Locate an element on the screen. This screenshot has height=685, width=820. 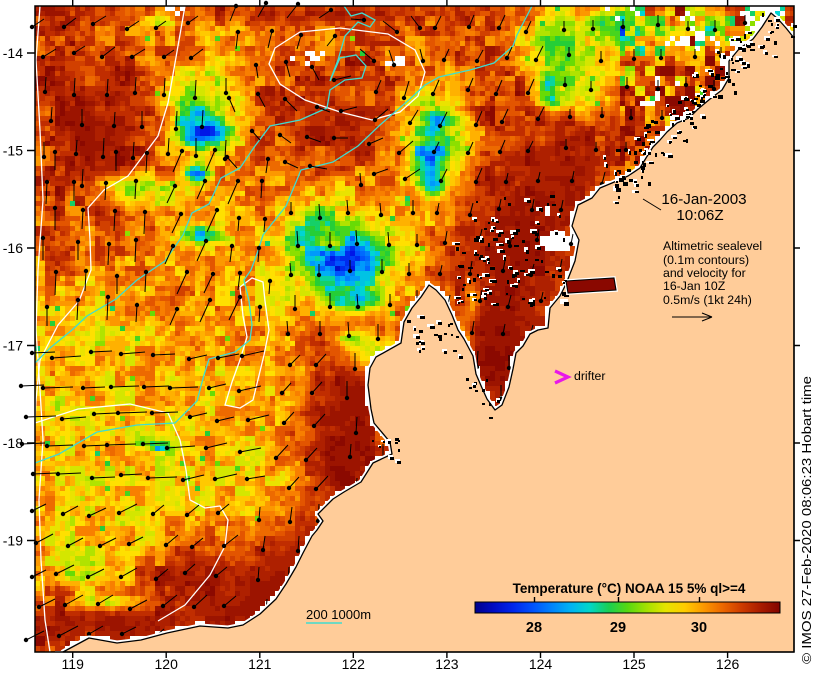
svg-text: -17 is located at coordinates (13, 346).